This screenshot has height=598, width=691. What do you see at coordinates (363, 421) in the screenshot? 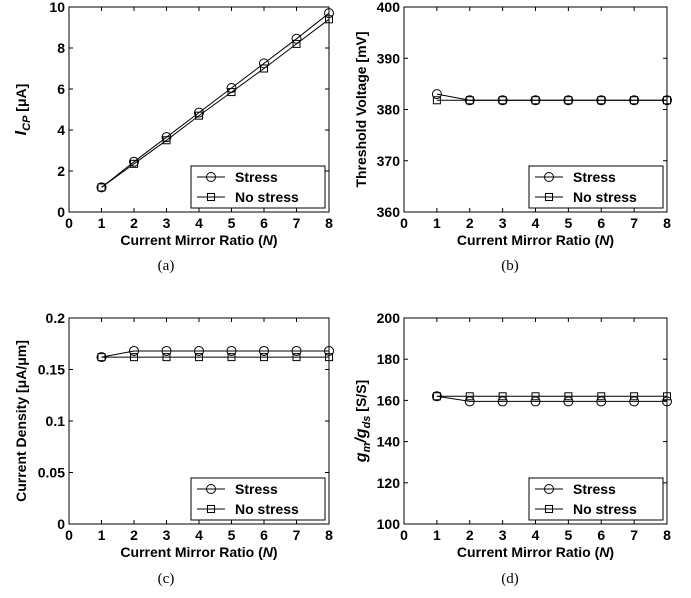
I see `y-axis-label: gm/gds [S/S]` at bounding box center [363, 421].